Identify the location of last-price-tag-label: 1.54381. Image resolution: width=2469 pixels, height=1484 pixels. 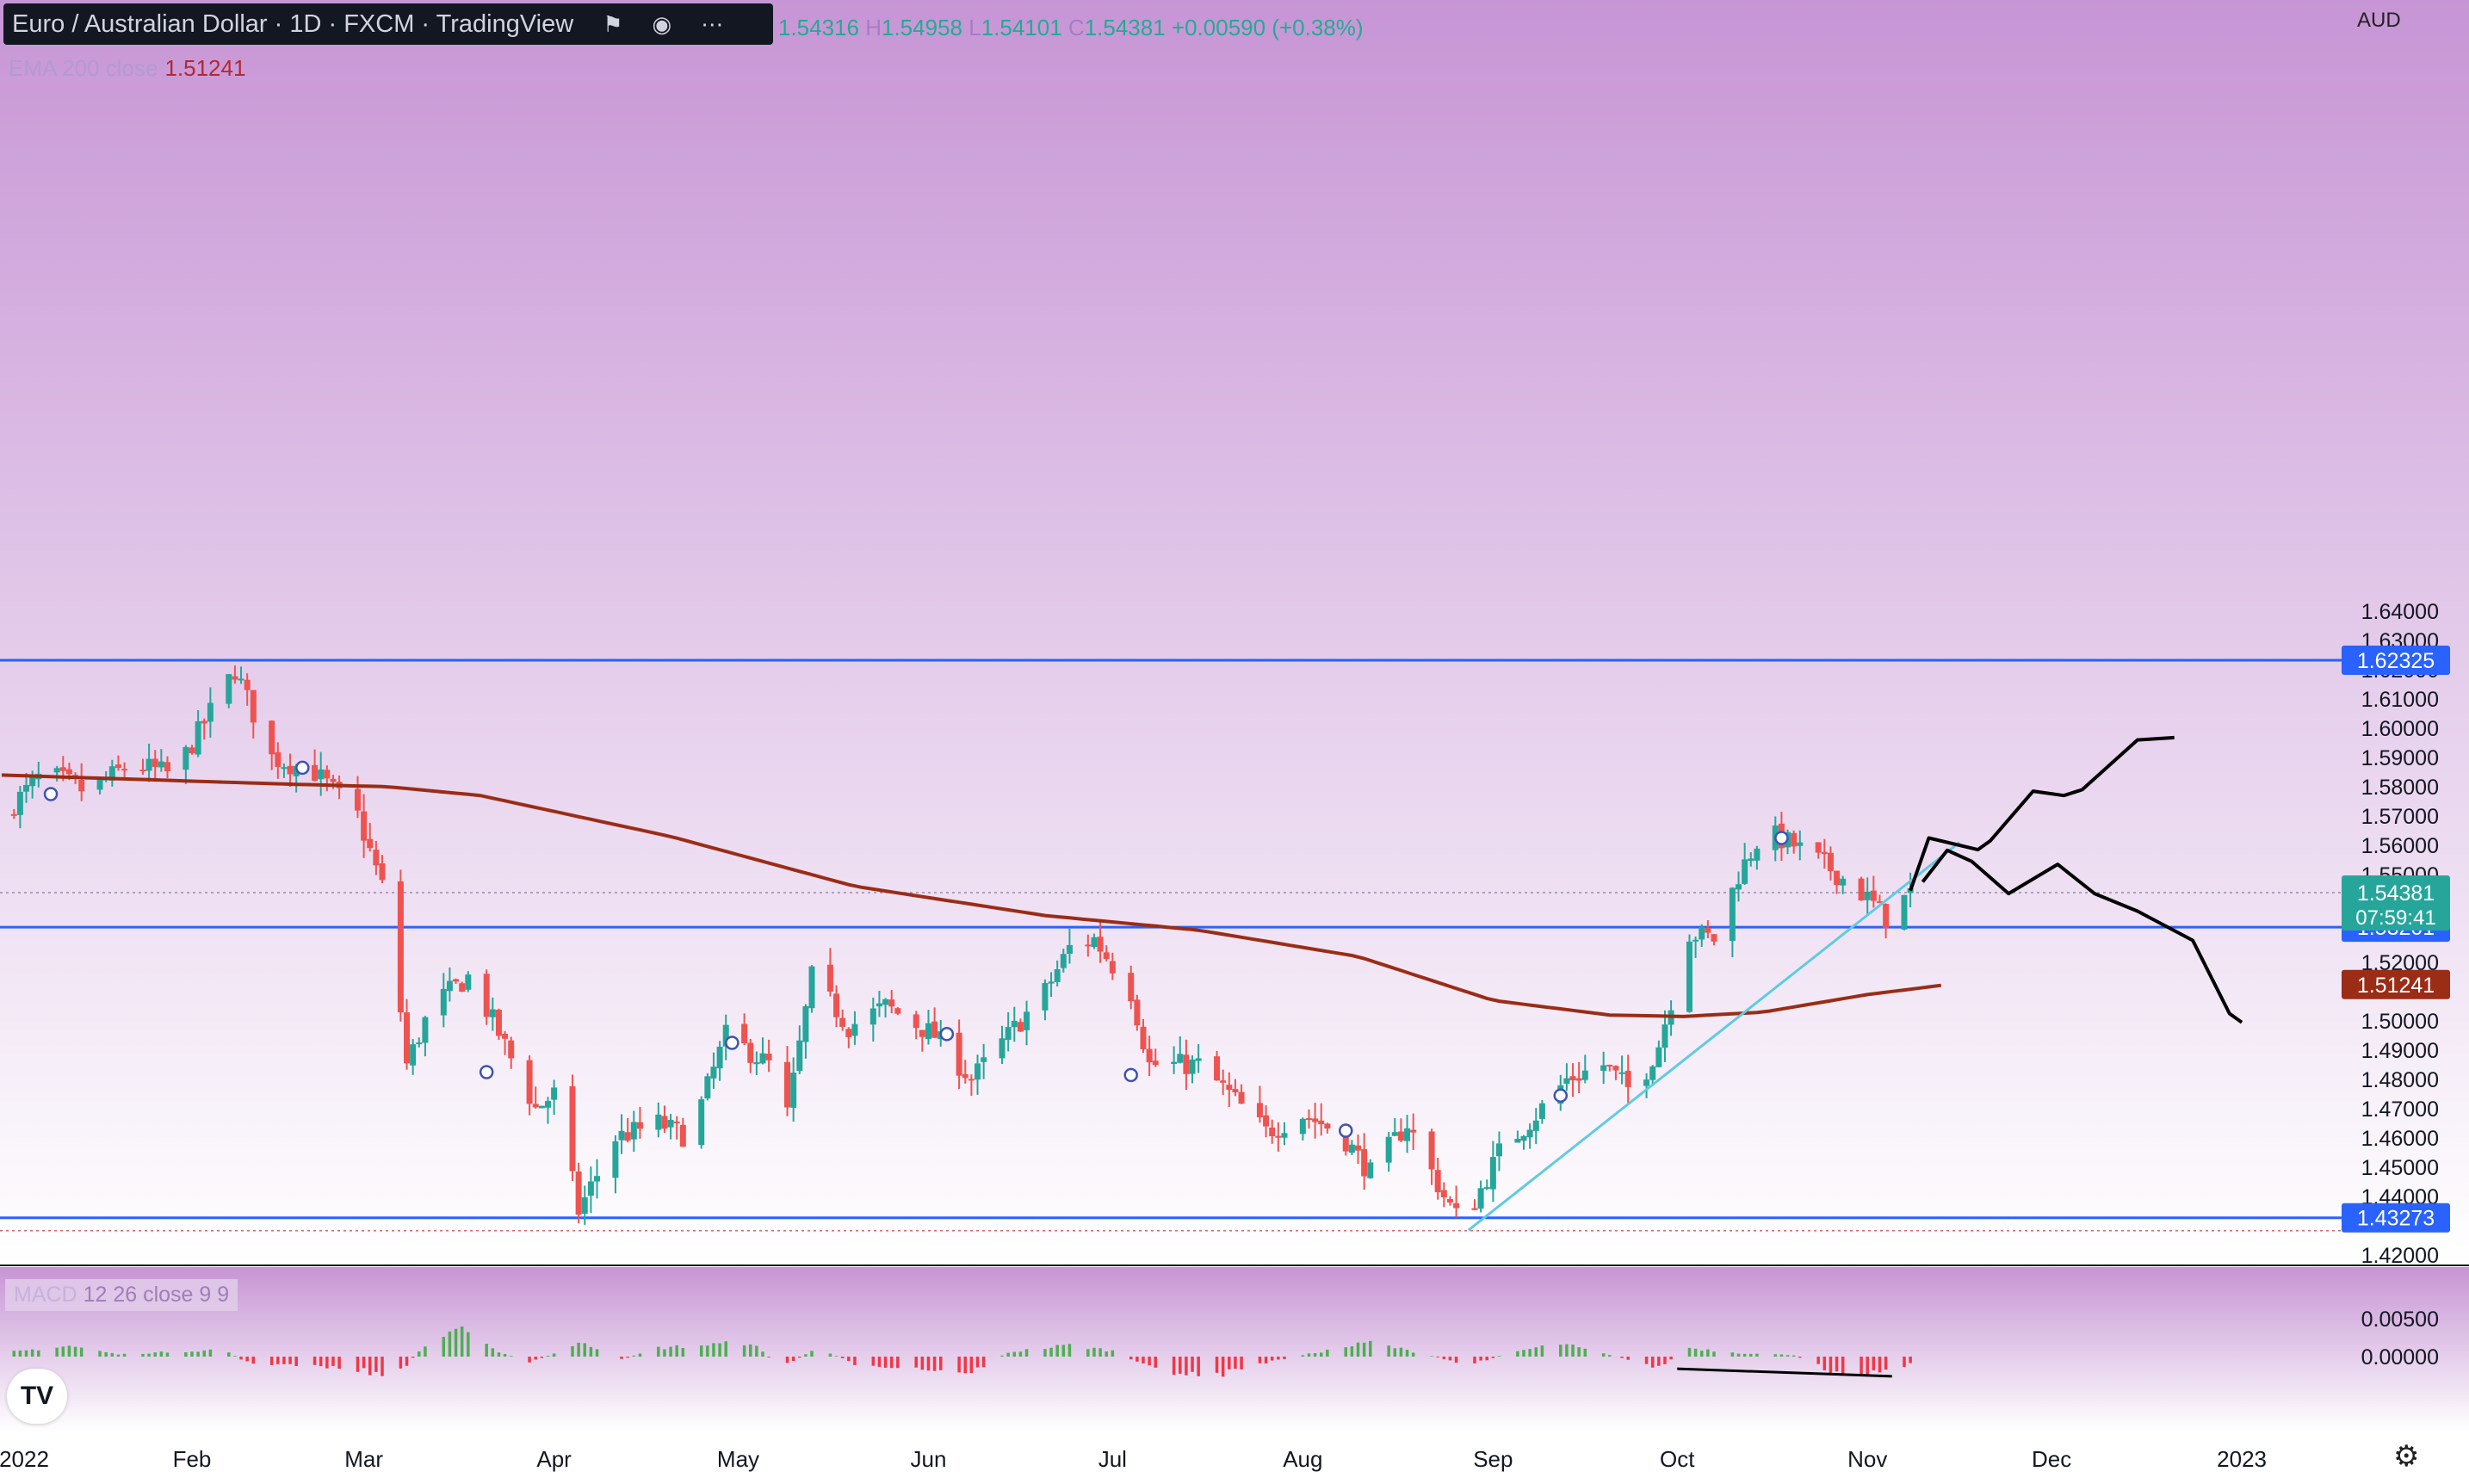
(2396, 893).